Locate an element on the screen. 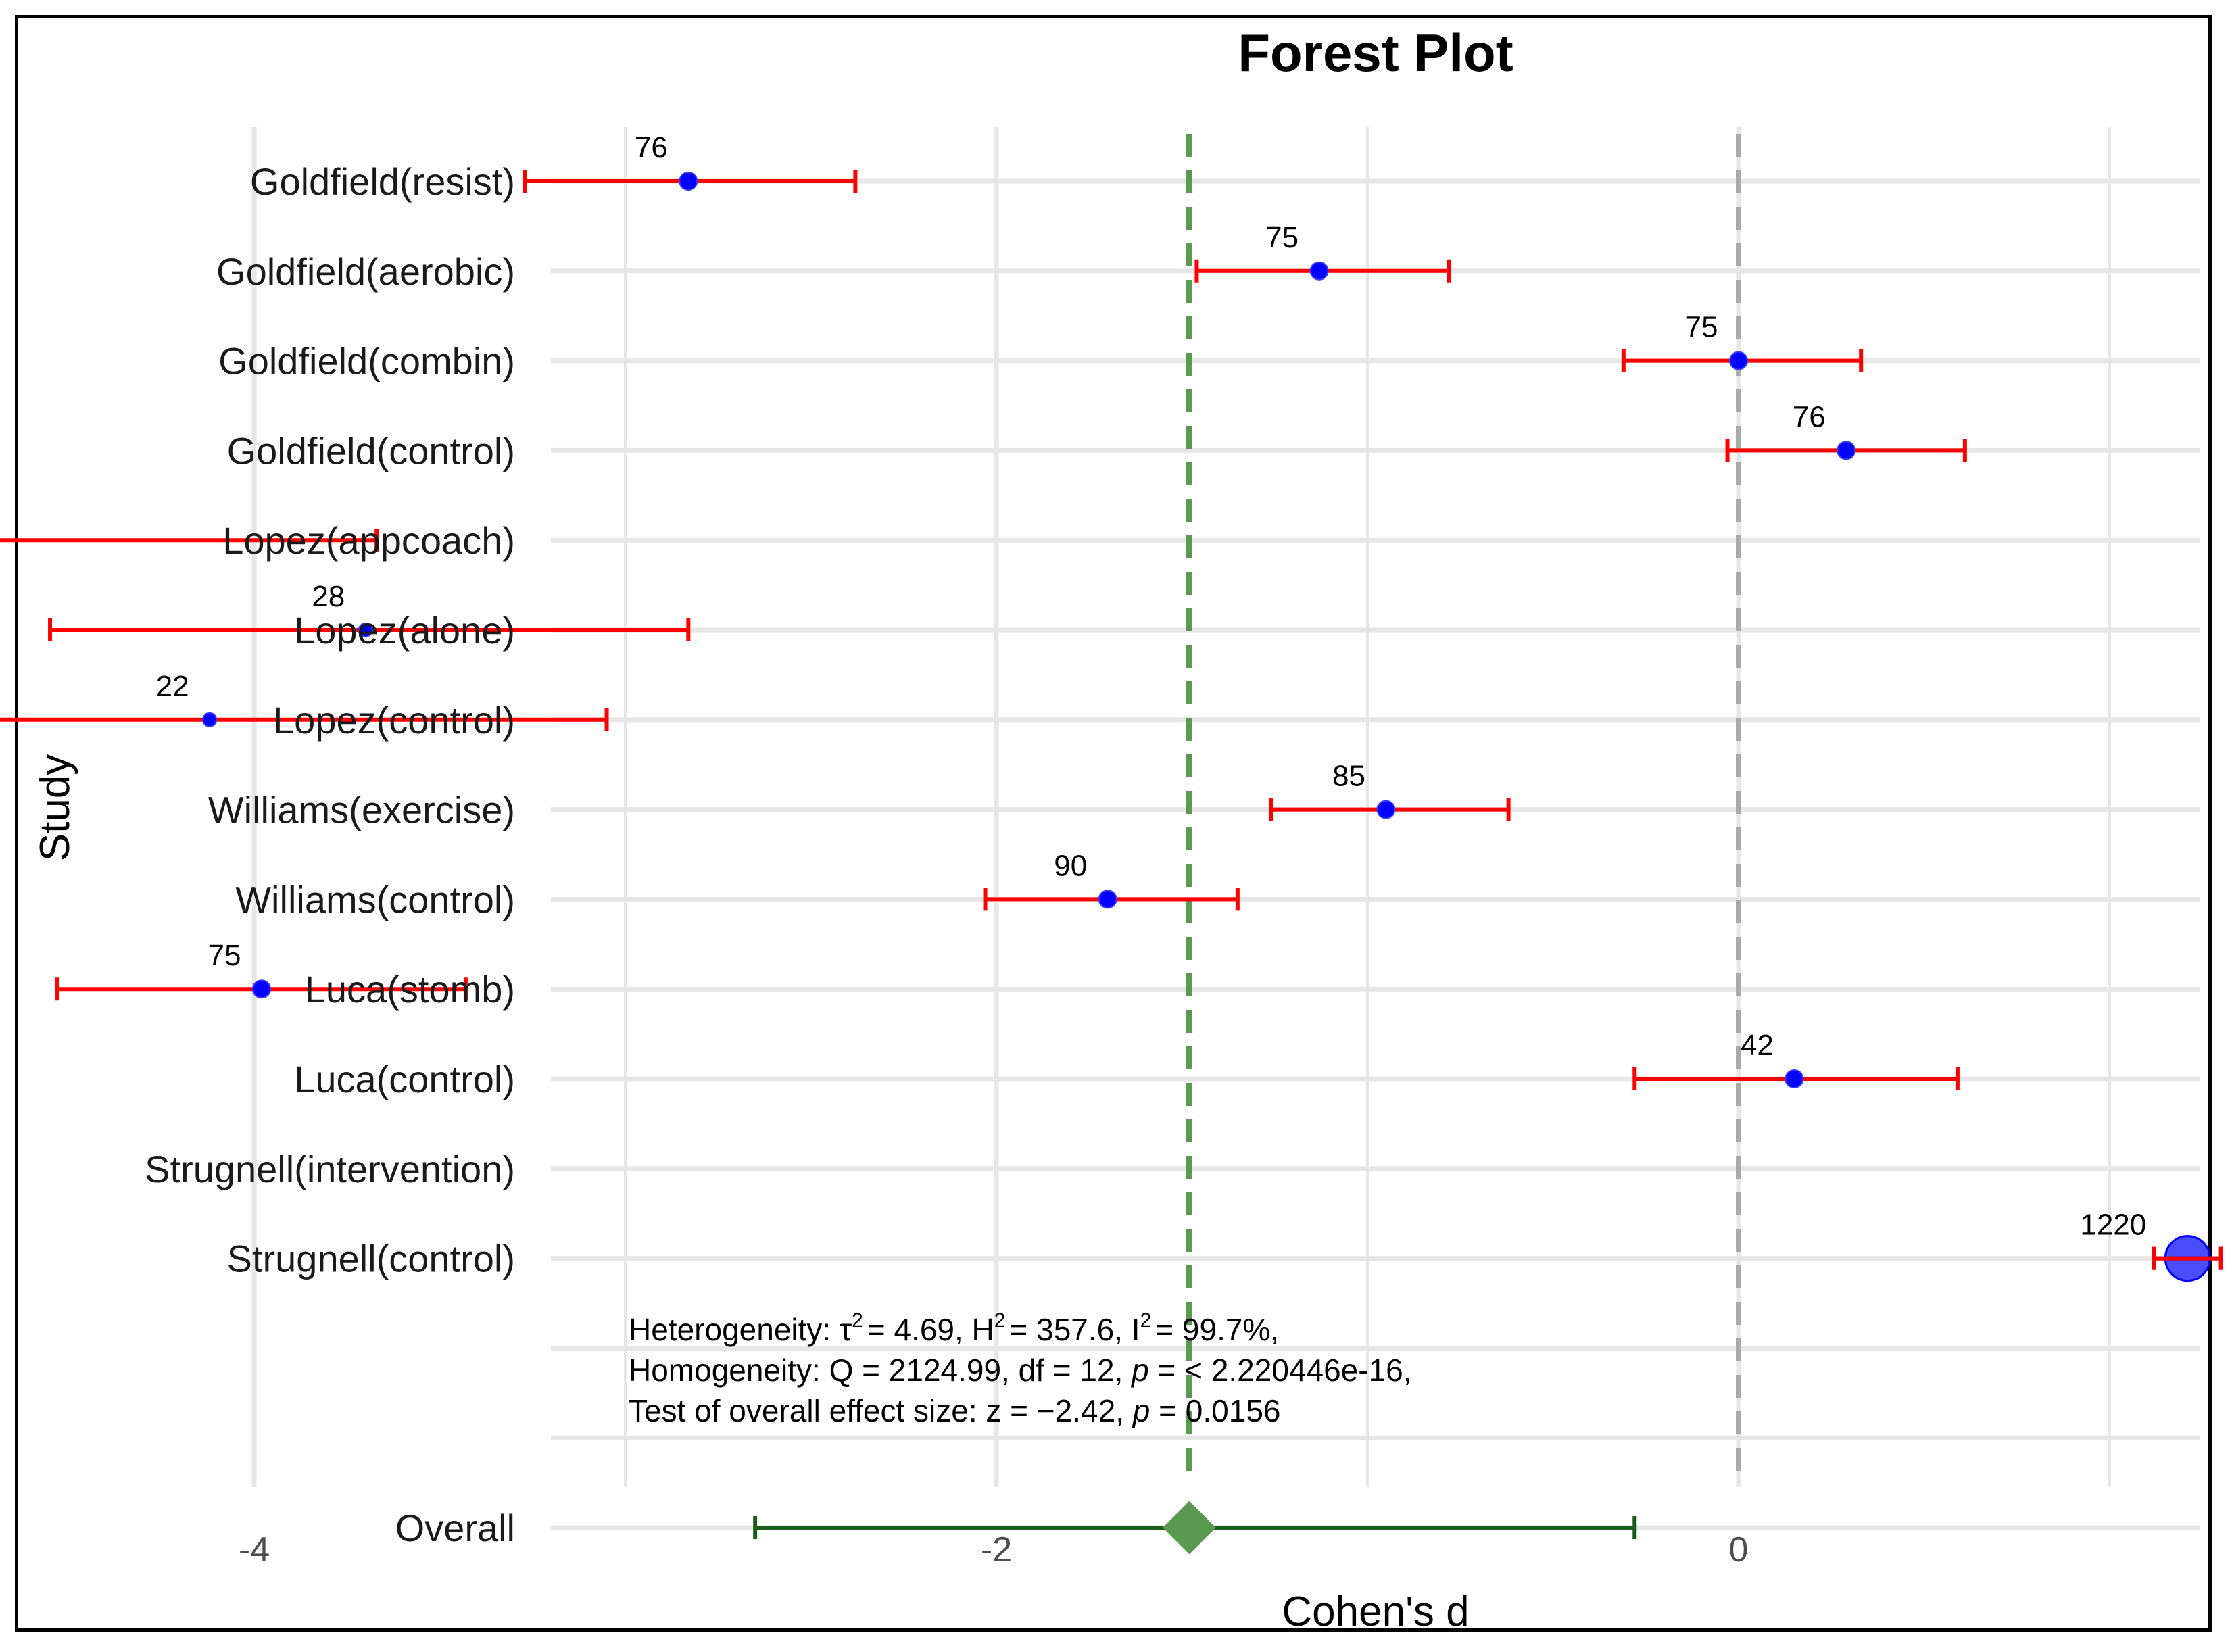  x-tick-label: 0 is located at coordinates (1739, 1550).